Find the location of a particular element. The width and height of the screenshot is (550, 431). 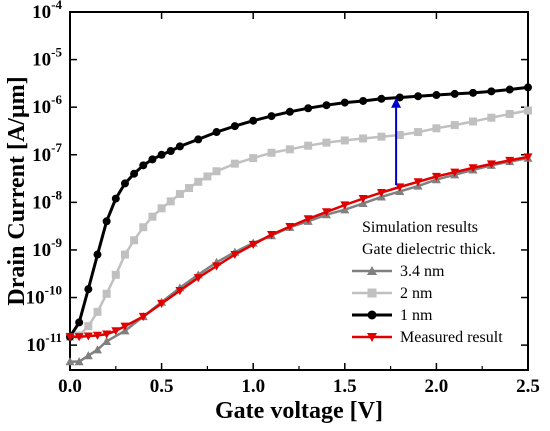

legend-entry: Measured result is located at coordinates (427, 337).